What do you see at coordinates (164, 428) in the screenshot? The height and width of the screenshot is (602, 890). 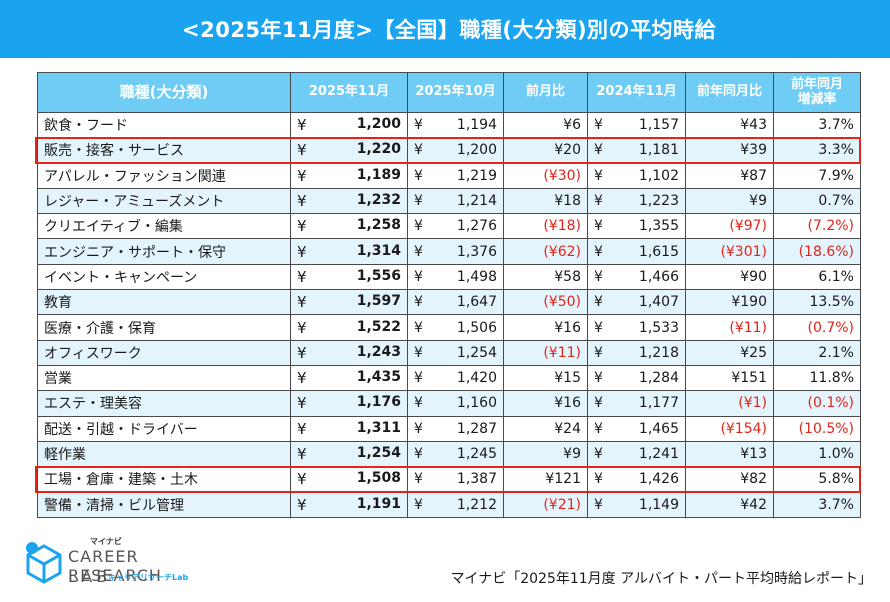 I see `cell-category: 配送・引越・ドライバー` at bounding box center [164, 428].